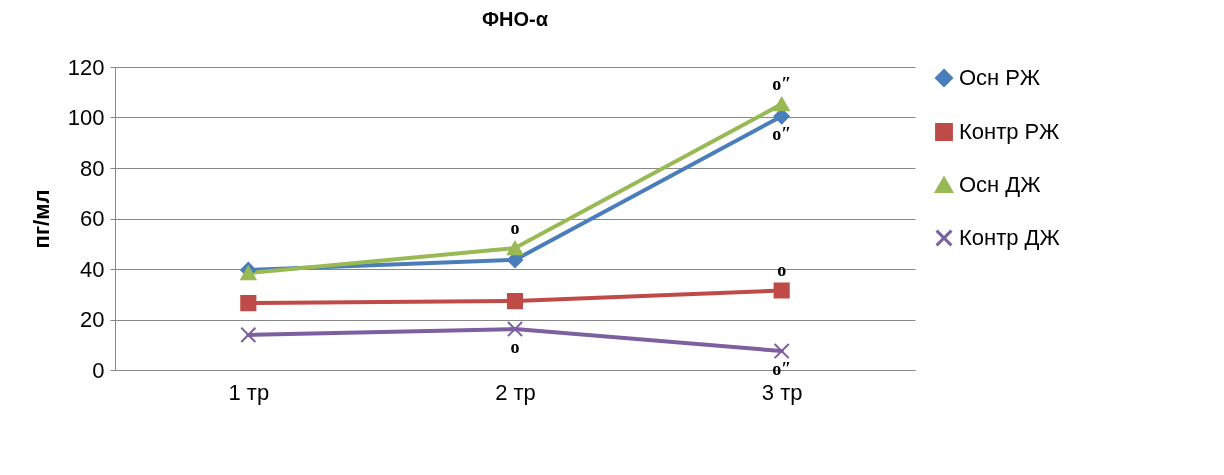  I want to click on y-axis-title: пг/мл, so click(41, 219).